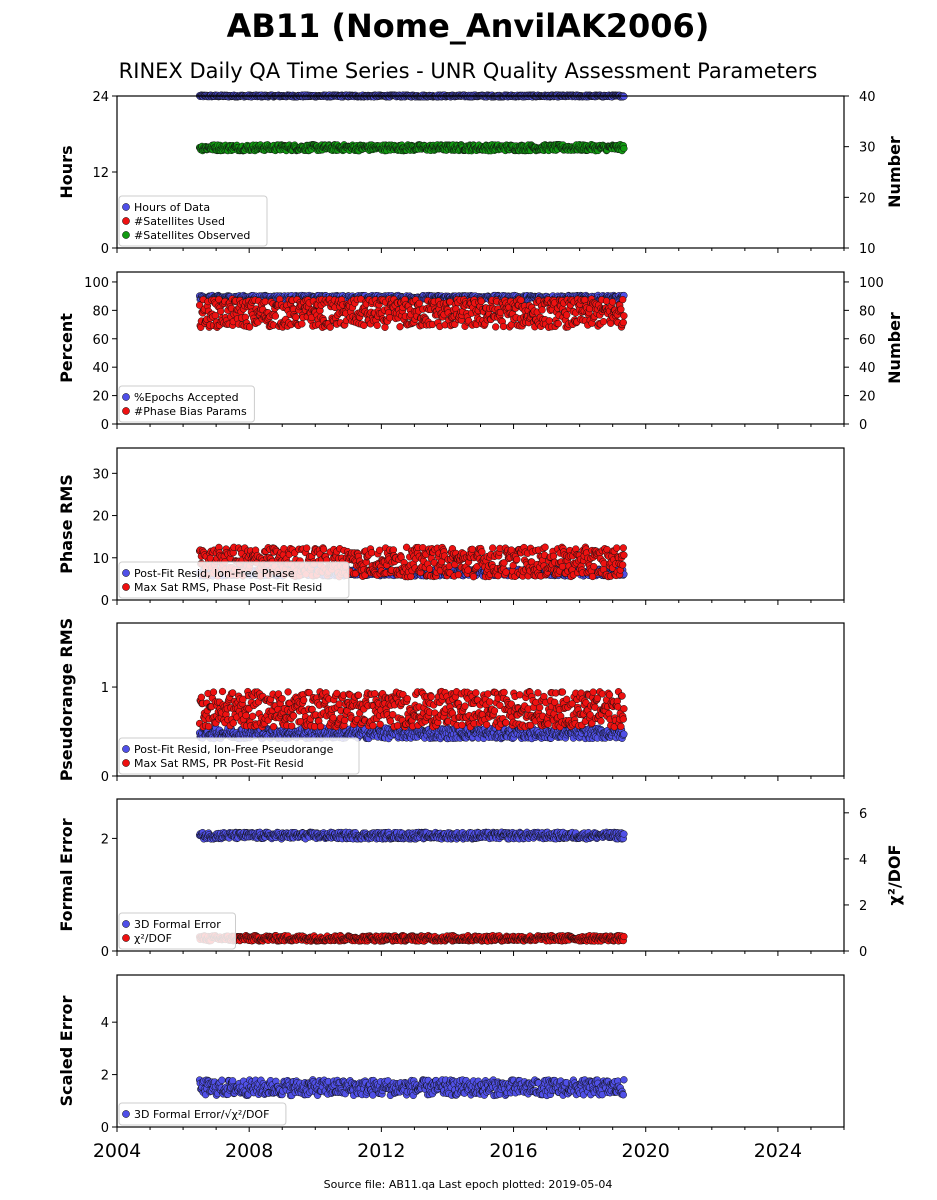 This screenshot has width=937, height=1200. Describe the element at coordinates (100, 173) in the screenshot. I see `y-tick-label: 12` at that location.